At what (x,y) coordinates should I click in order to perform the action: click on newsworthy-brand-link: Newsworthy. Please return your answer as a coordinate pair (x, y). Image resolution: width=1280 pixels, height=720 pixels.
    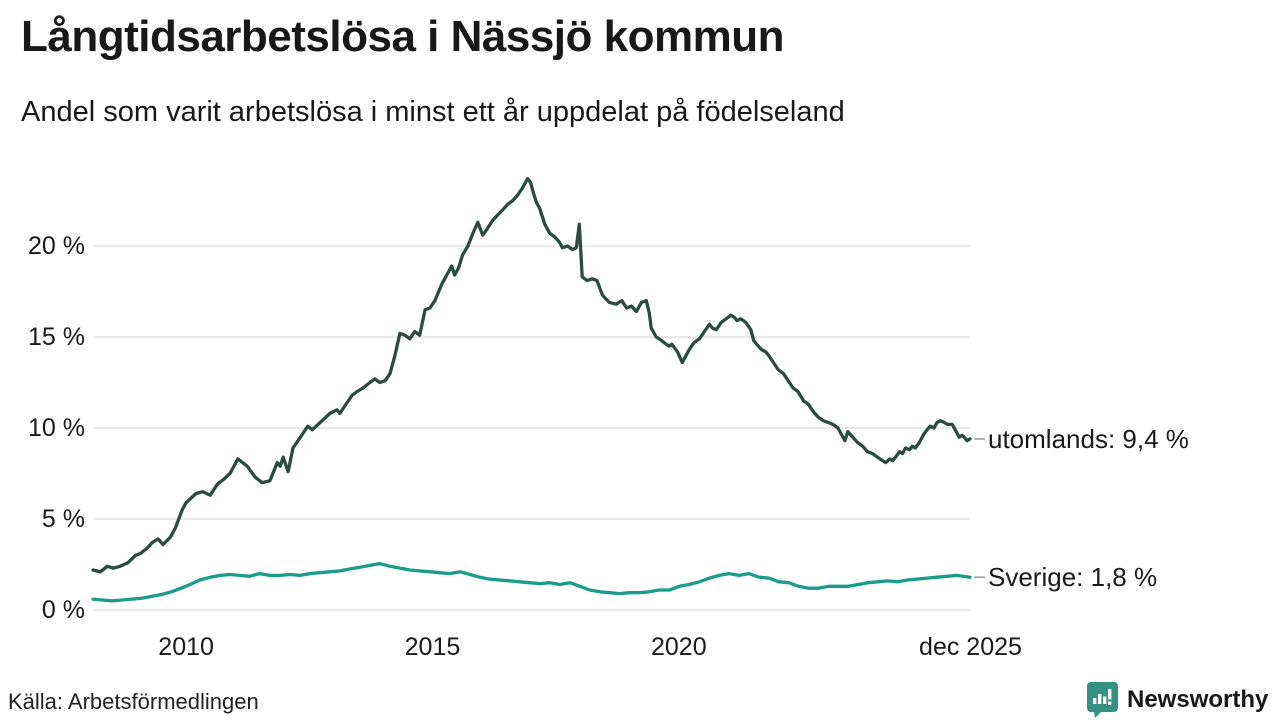
    Looking at the image, I should click on (1177, 699).